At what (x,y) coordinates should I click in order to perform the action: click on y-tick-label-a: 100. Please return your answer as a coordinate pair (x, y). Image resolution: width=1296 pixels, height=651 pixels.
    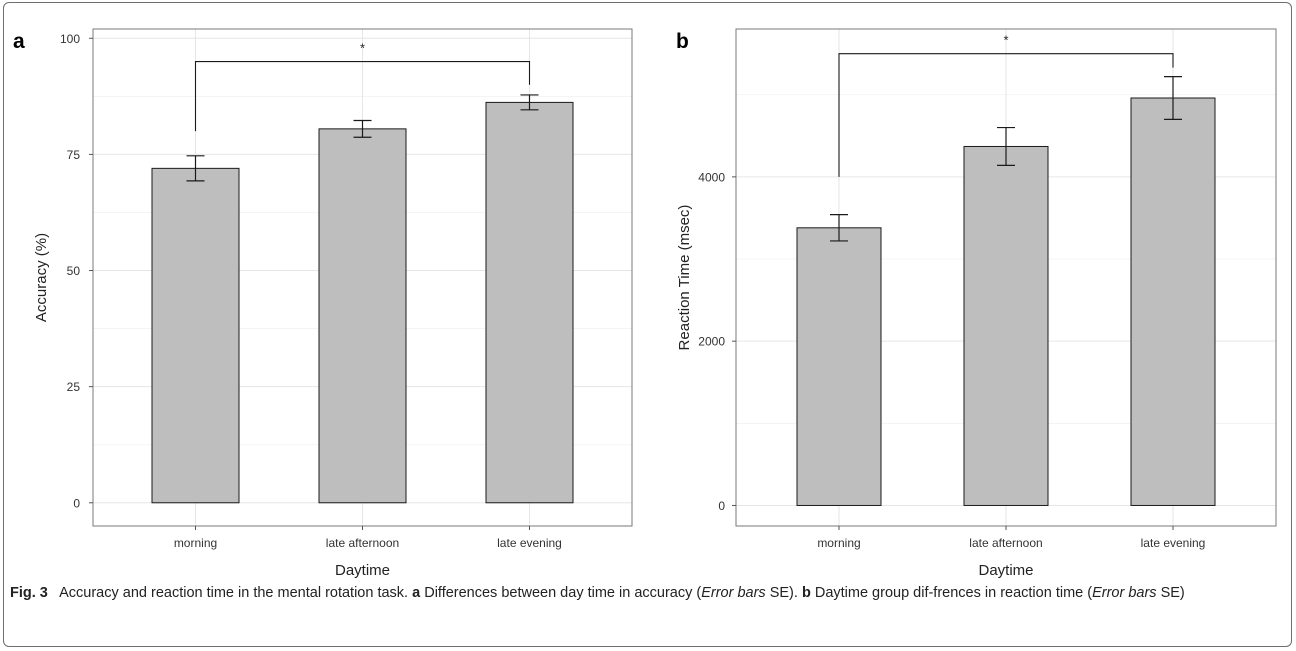
    Looking at the image, I should click on (70, 39).